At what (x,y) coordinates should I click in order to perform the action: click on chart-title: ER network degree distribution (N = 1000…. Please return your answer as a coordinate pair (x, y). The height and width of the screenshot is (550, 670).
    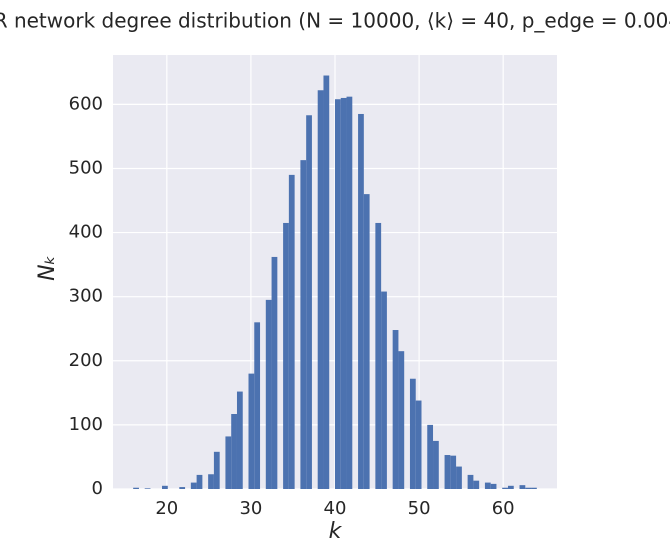
    Looking at the image, I should click on (335, 21).